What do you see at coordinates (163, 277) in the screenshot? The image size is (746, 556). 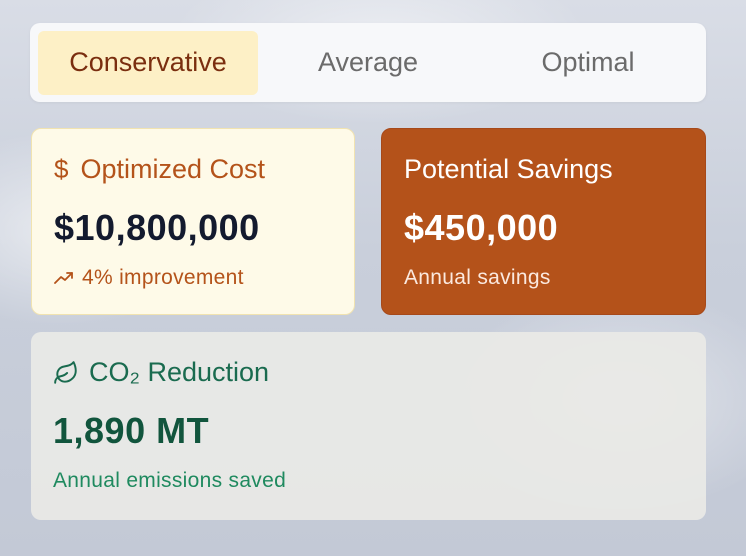 I see `improvement-text: 4% improvement` at bounding box center [163, 277].